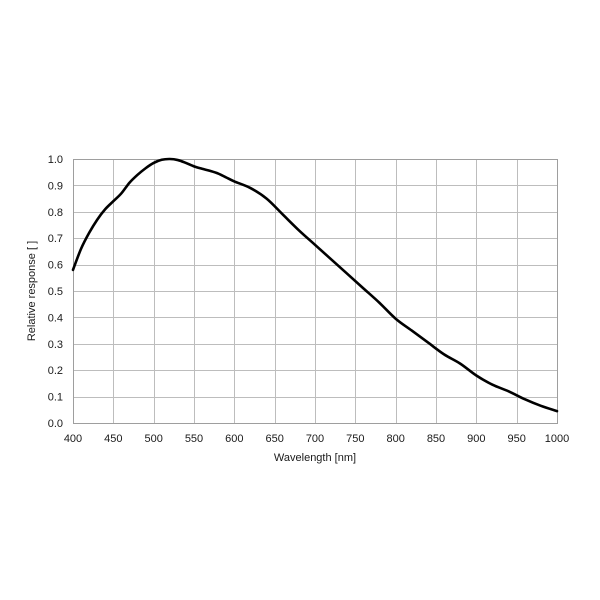 The height and width of the screenshot is (600, 600). What do you see at coordinates (55, 345) in the screenshot?
I see `y-tick-label: 0.3` at bounding box center [55, 345].